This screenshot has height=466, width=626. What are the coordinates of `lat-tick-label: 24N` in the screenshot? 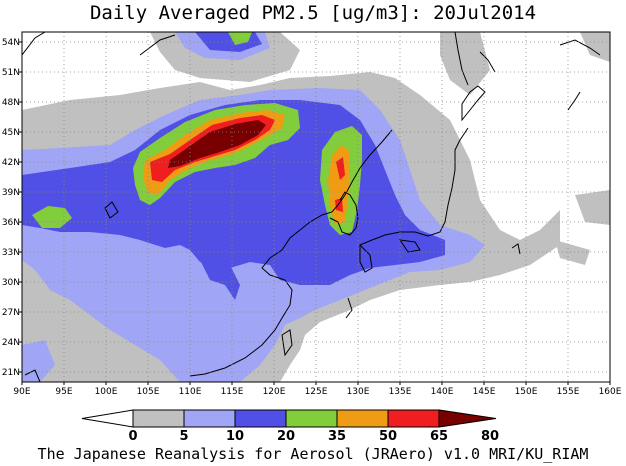 It's located at (11, 343).